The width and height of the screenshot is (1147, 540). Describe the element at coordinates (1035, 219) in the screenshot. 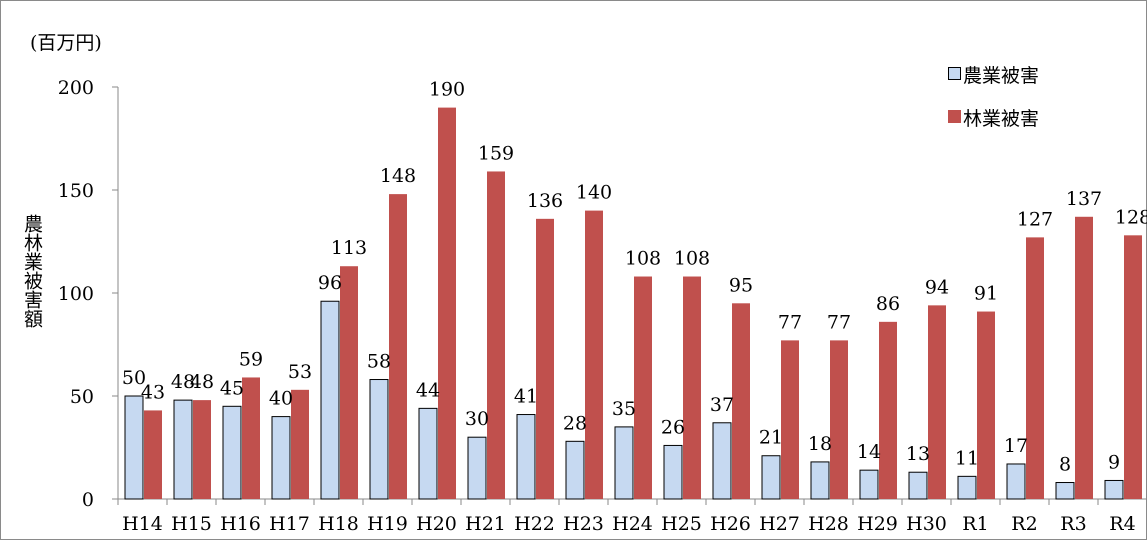

I see `data-label-forest: 127` at that location.